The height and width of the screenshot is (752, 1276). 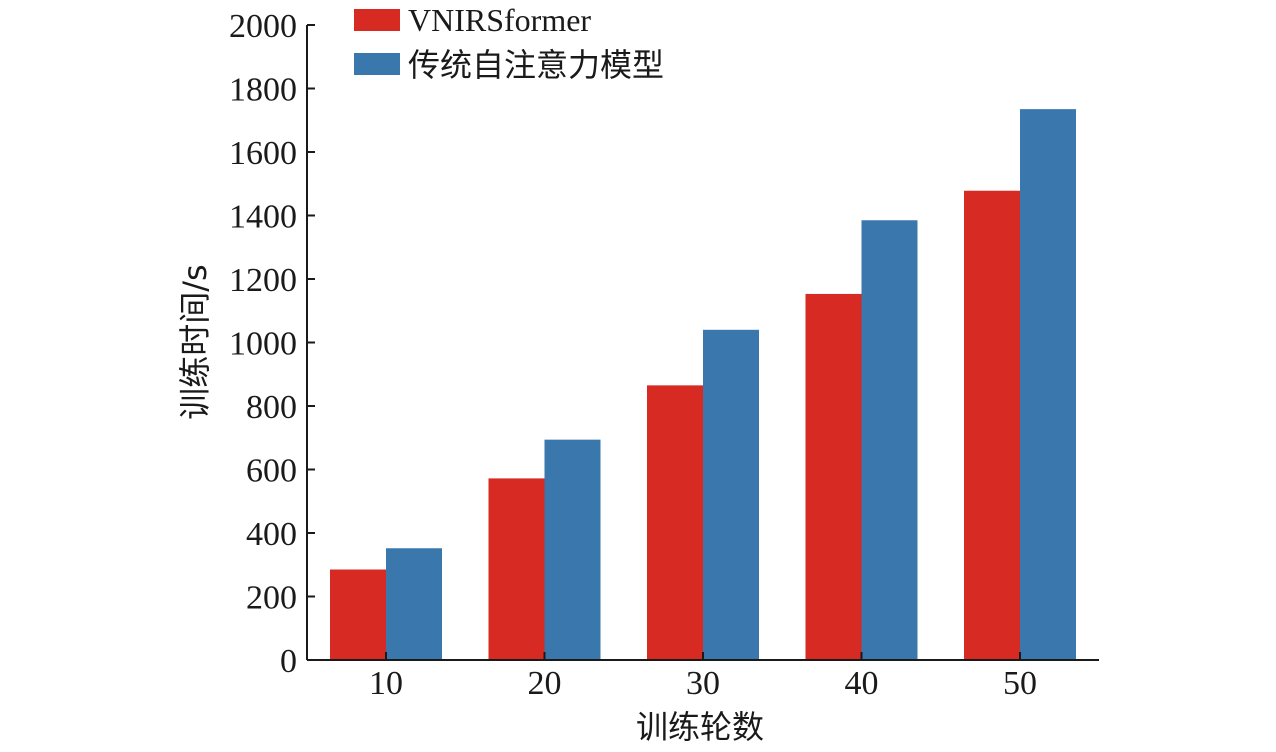 What do you see at coordinates (377, 20) in the screenshot?
I see `legend-swatch-vnirsformer` at bounding box center [377, 20].